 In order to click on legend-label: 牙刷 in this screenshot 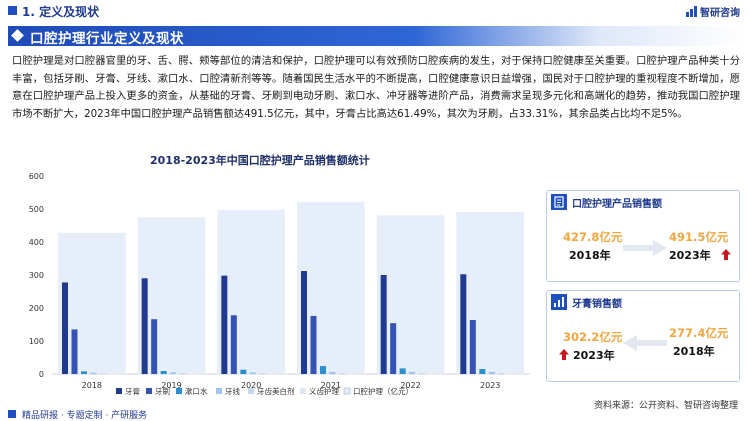, I will do `click(162, 391)`.